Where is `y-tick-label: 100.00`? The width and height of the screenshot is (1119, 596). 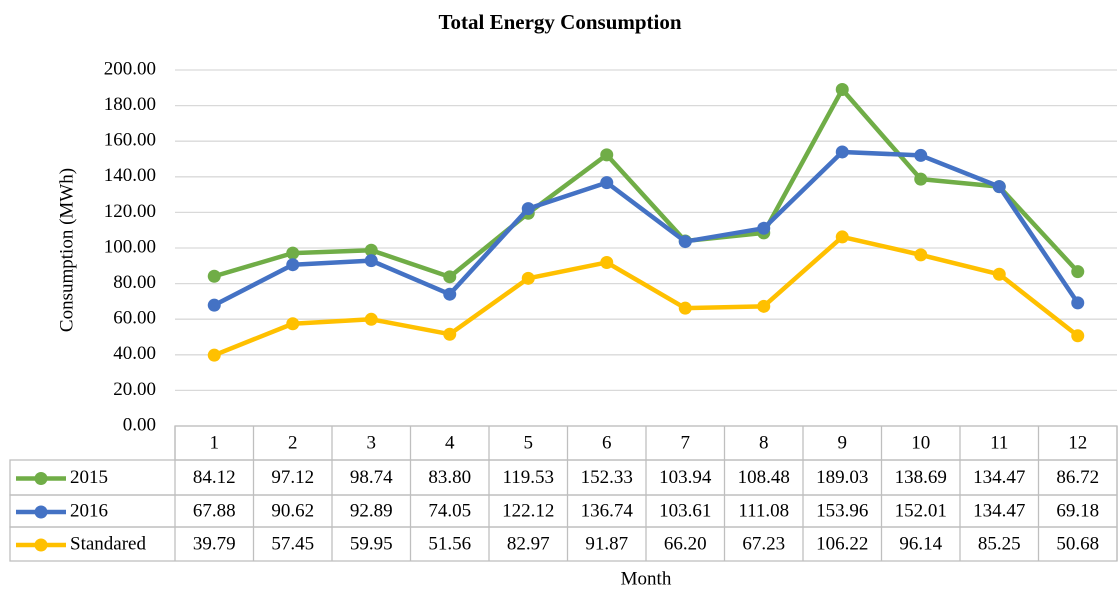
y-tick-label: 100.00 is located at coordinates (130, 246).